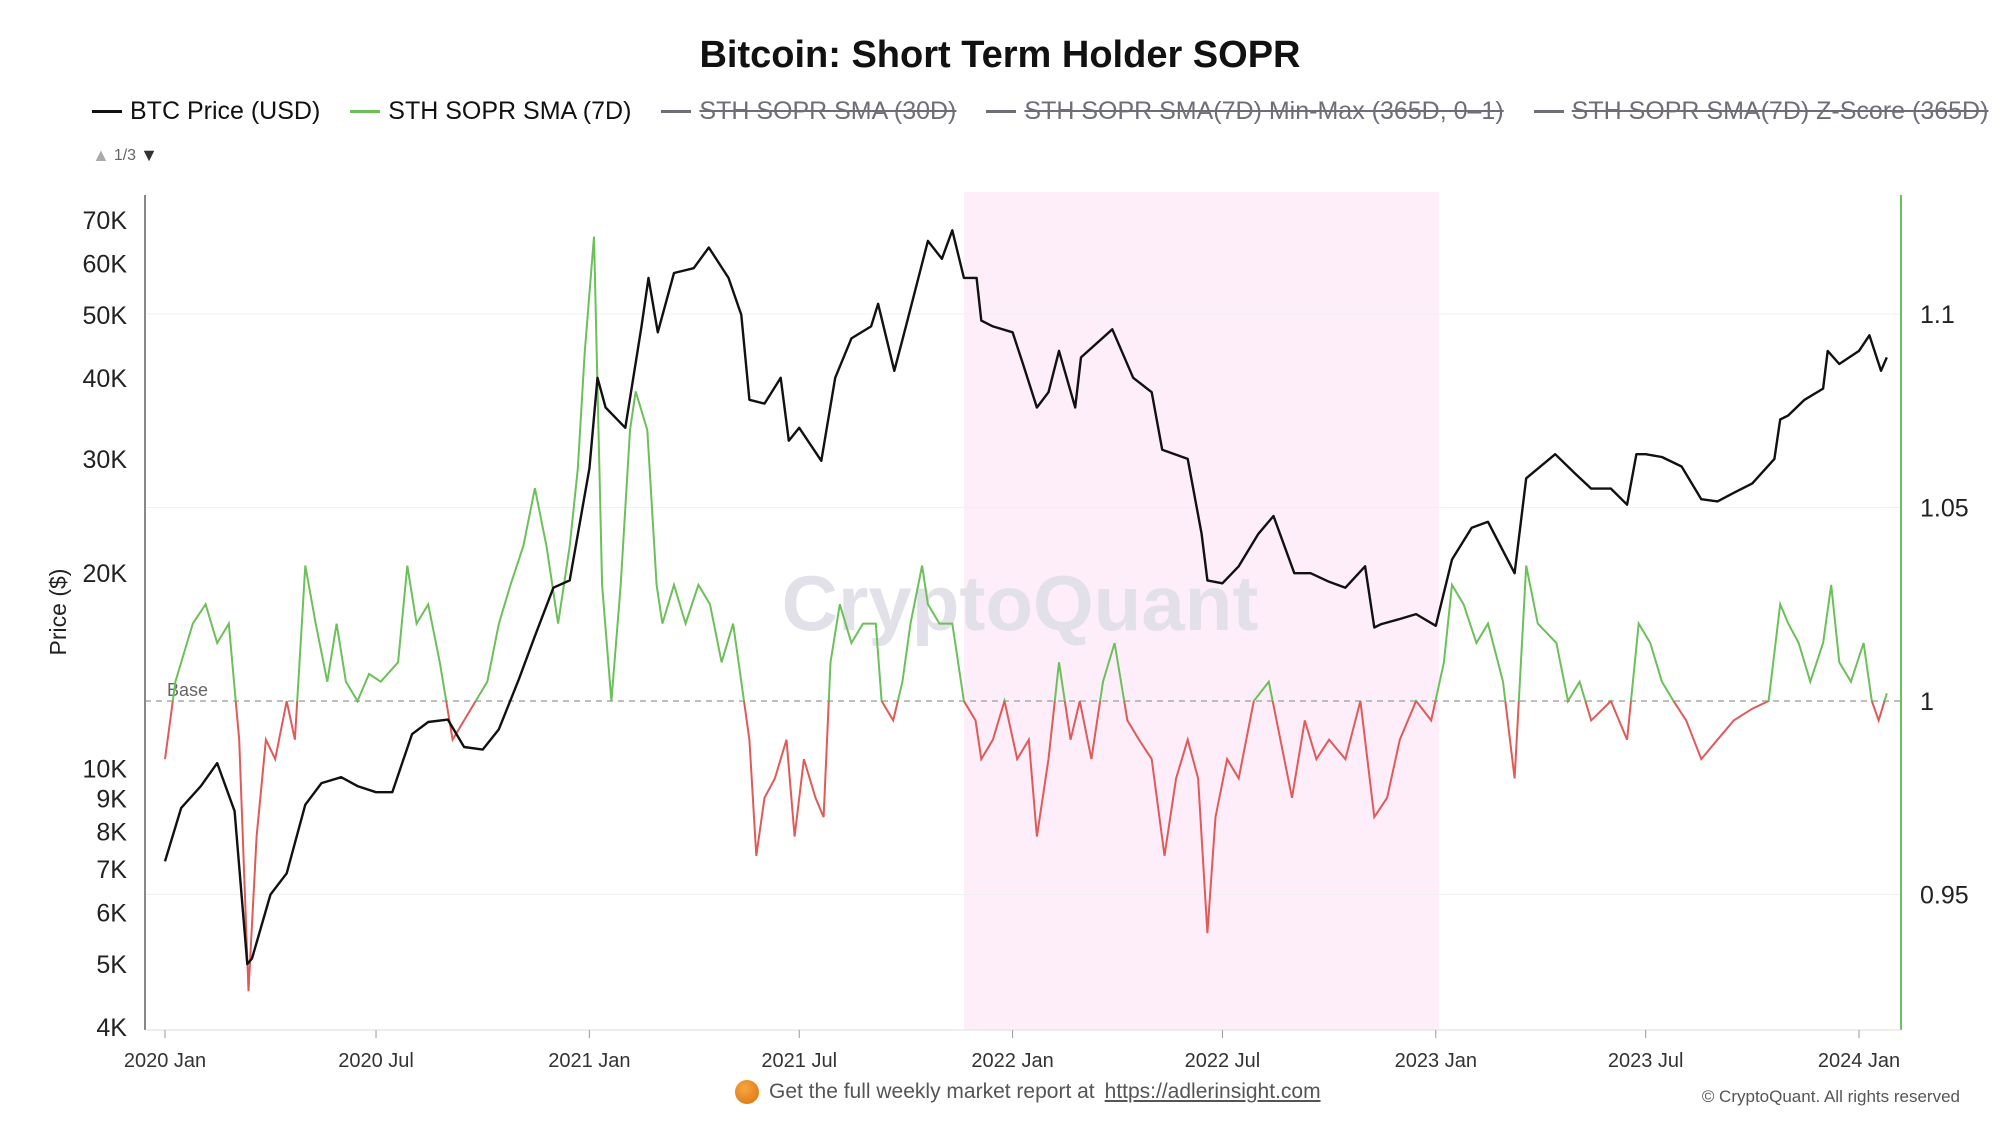  I want to click on x-tick-label: 2023 Jan, so click(1436, 1061).